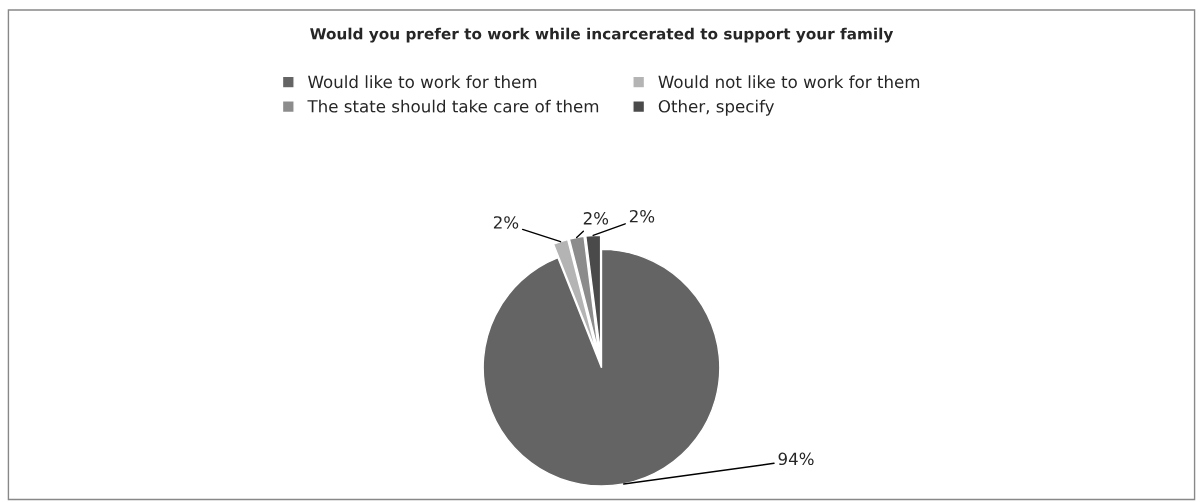  Describe the element at coordinates (453, 106) in the screenshot. I see `legend-label: The state should take care of them` at that location.